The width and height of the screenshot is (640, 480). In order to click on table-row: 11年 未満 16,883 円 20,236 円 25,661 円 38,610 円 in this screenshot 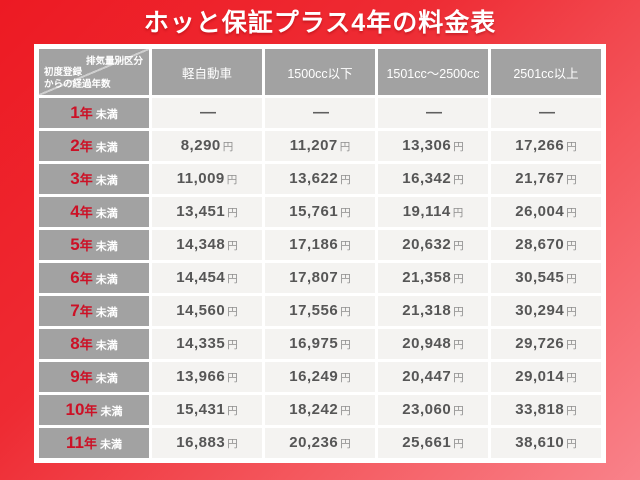, I will do `click(320, 443)`.